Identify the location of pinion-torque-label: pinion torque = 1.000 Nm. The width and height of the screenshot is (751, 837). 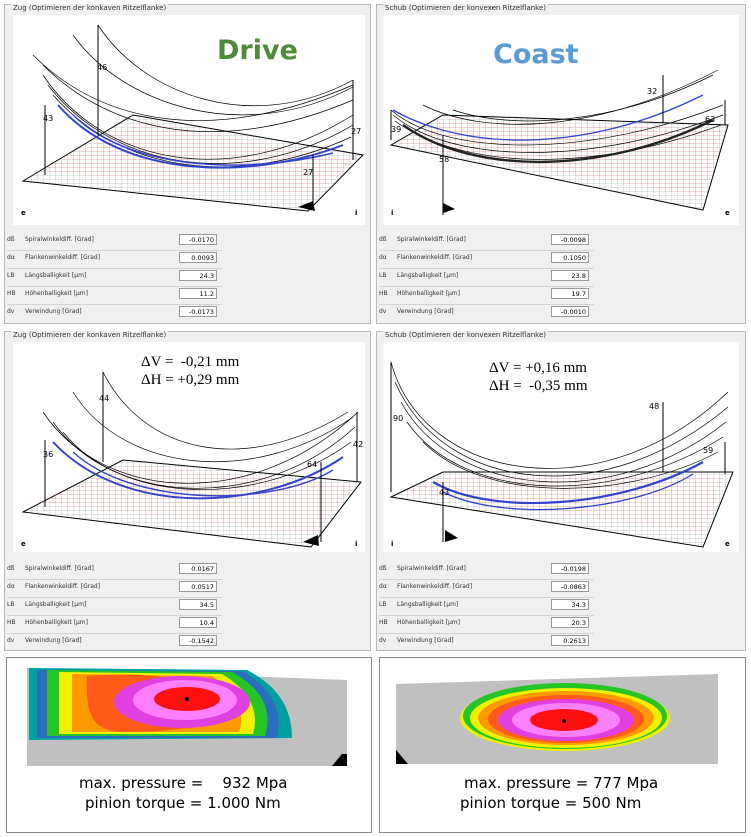
(183, 803).